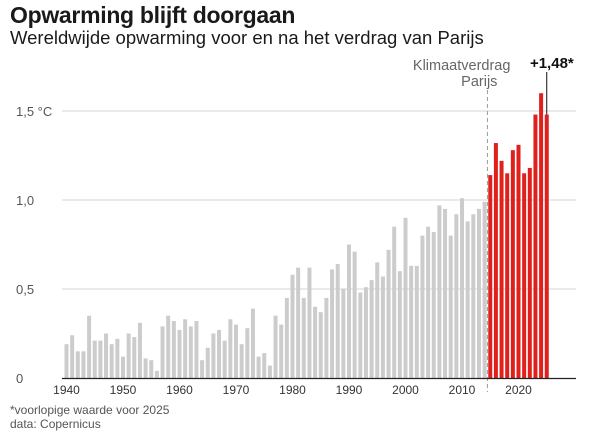  Describe the element at coordinates (490, 276) in the screenshot. I see `bar-2015` at that location.